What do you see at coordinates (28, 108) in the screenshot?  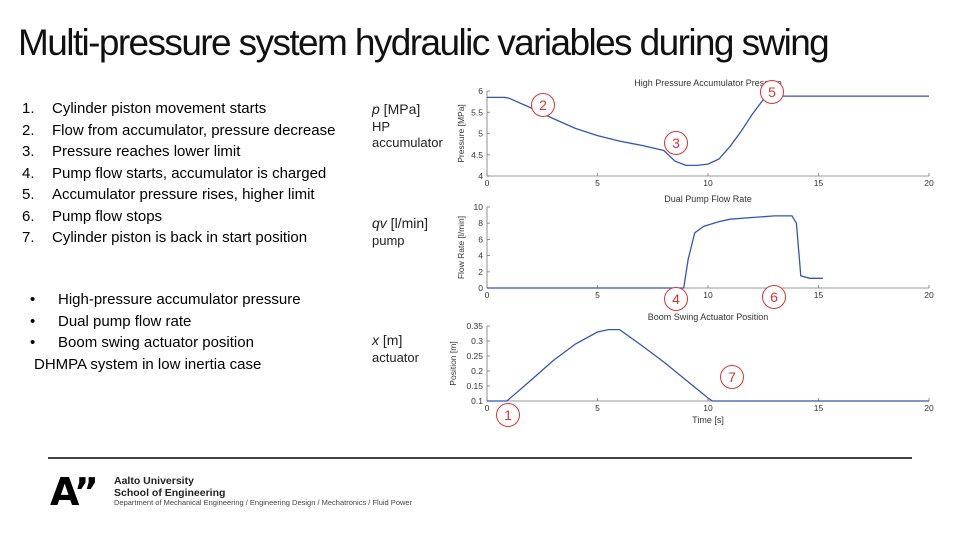 I see `step-number: 1.` at bounding box center [28, 108].